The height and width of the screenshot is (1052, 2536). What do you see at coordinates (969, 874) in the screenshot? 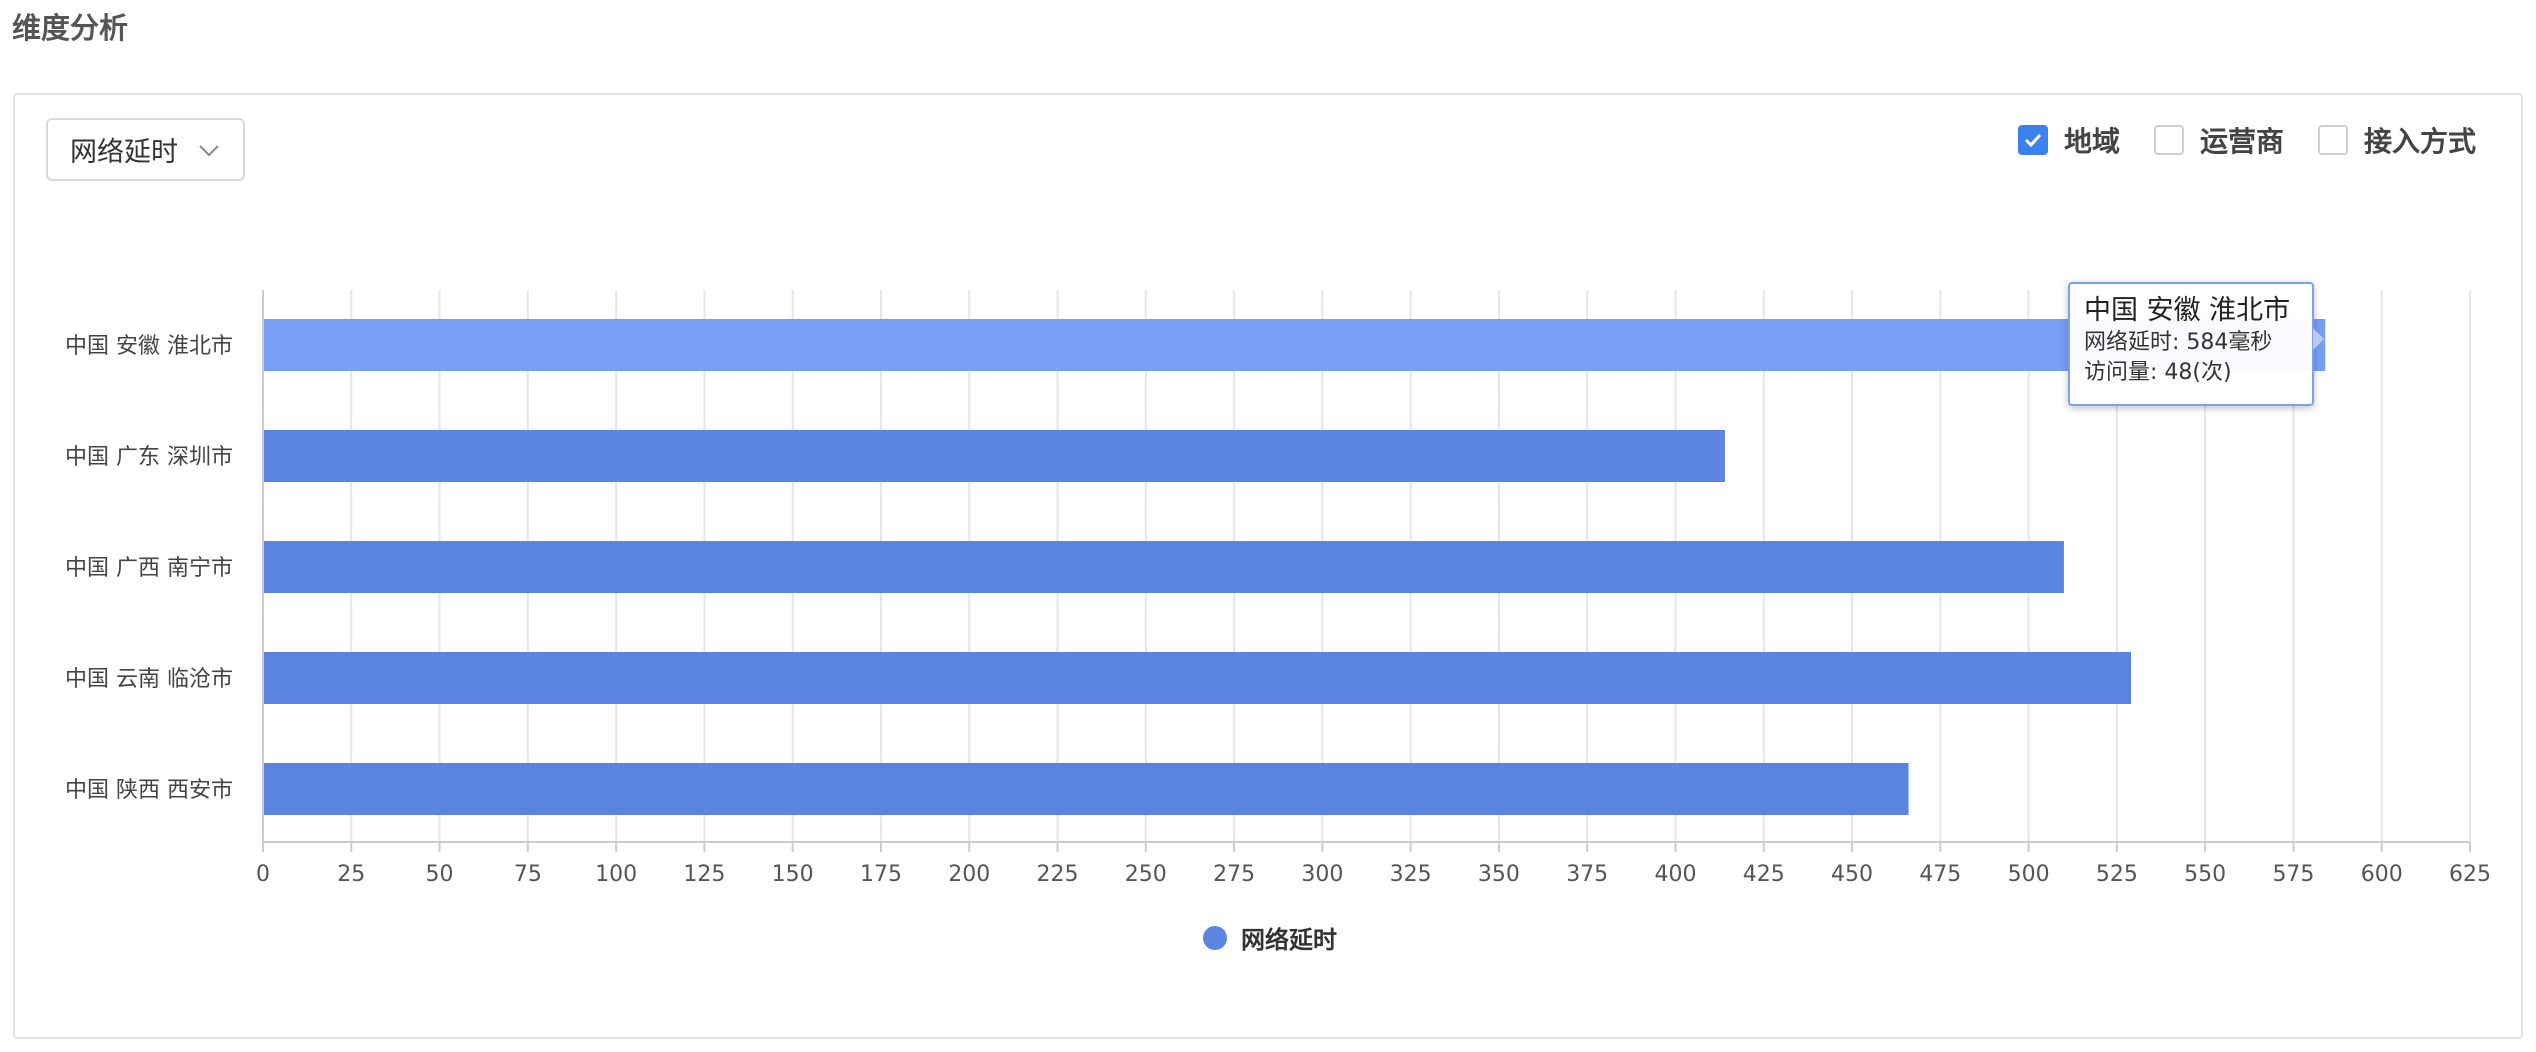
I see `x-tick-label: 200` at bounding box center [969, 874].